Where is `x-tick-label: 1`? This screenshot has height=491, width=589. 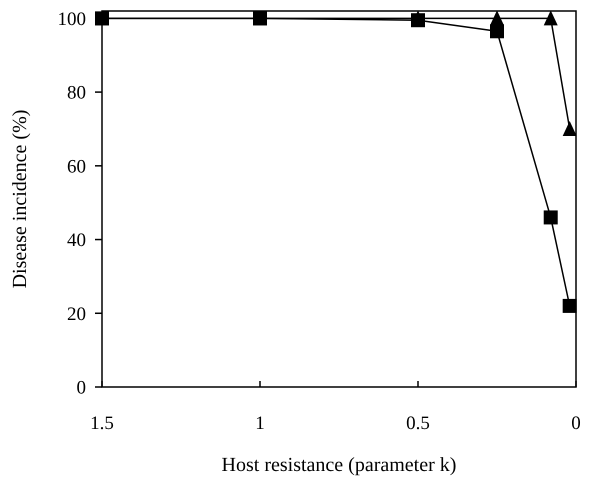 x-tick-label: 1 is located at coordinates (260, 423).